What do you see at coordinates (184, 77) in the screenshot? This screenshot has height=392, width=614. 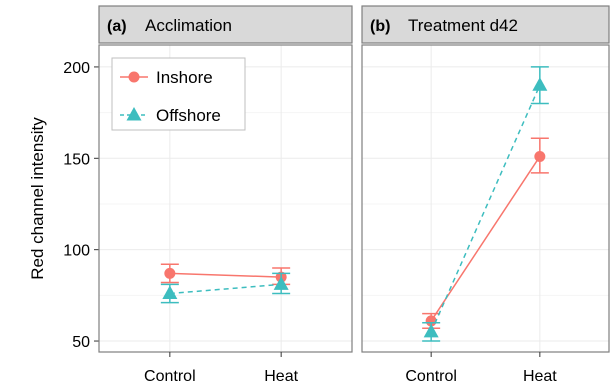 I see `legend-label: Inshore` at bounding box center [184, 77].